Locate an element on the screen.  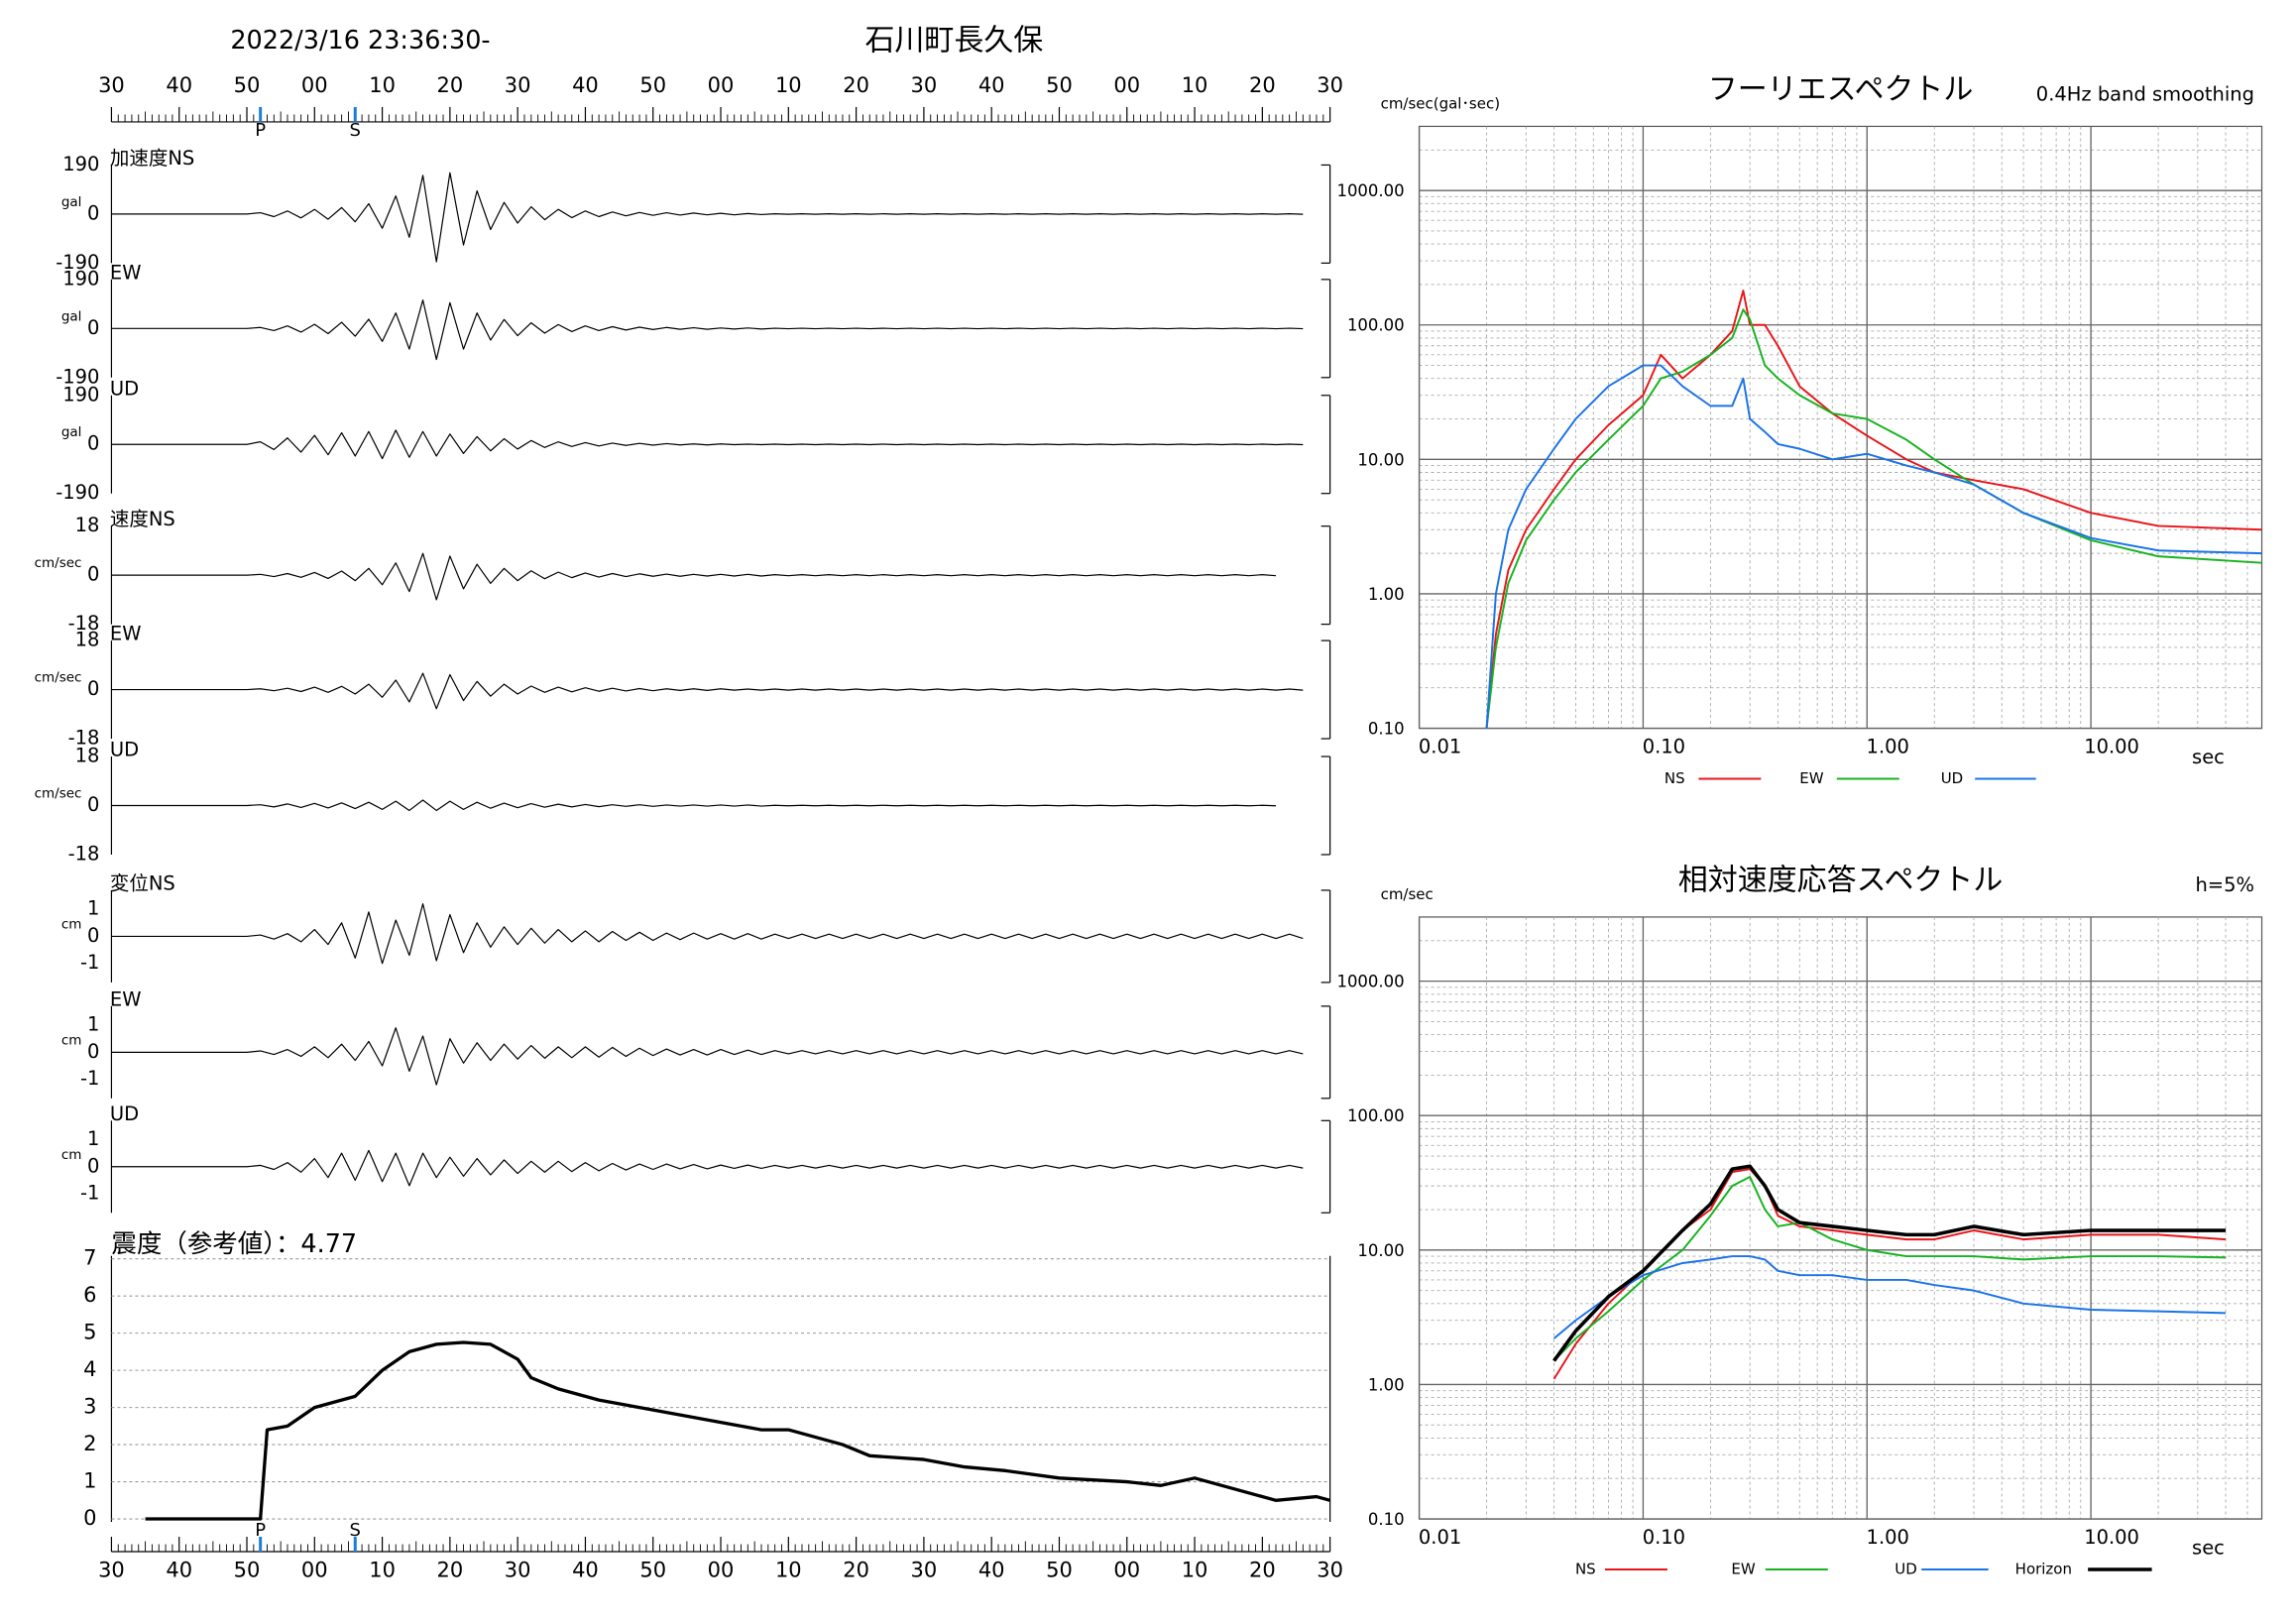
y-tick-label: 1000.00 is located at coordinates (1370, 982).